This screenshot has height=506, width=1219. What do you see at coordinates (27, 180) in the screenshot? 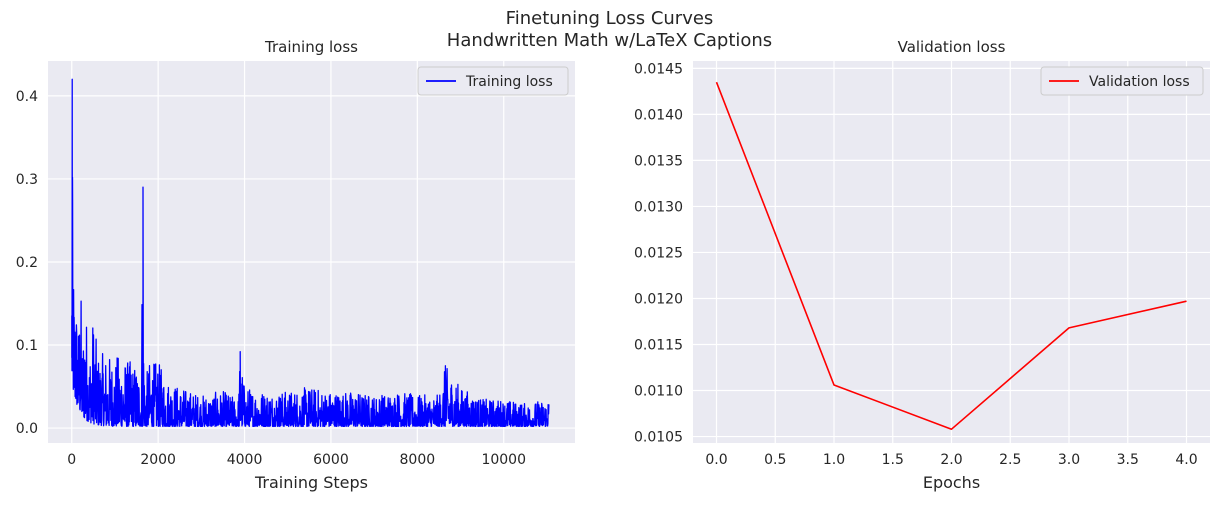
I see `y-tick-label: 0.3` at bounding box center [27, 180].